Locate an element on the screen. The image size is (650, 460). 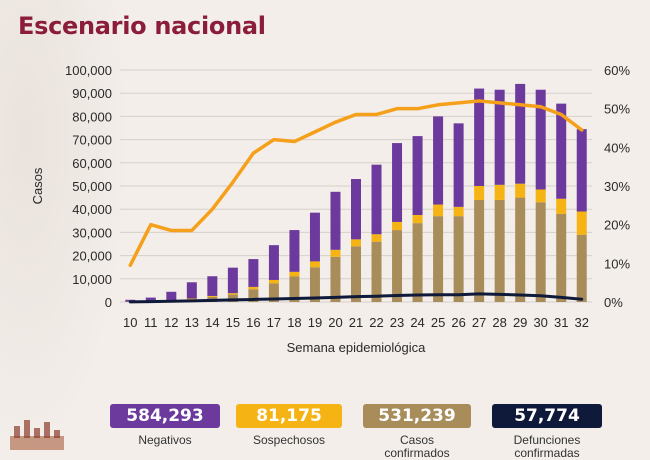
y-tick-label: 100,000 is located at coordinates (88, 70).